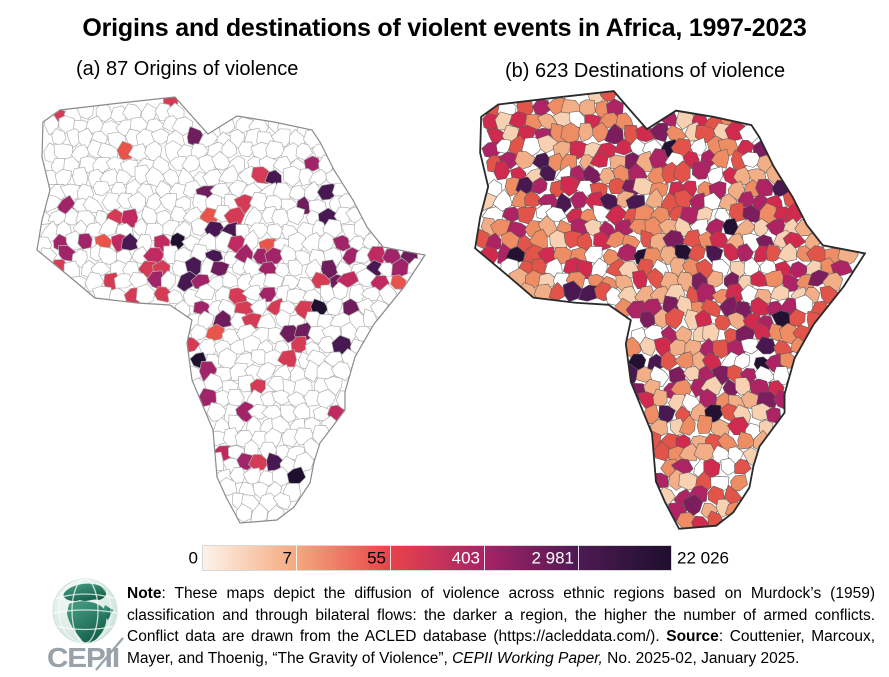 Image resolution: width=889 pixels, height=677 pixels. What do you see at coordinates (645, 71) in the screenshot?
I see `panel-b-label: (b) 623 Destinations of violence` at bounding box center [645, 71].